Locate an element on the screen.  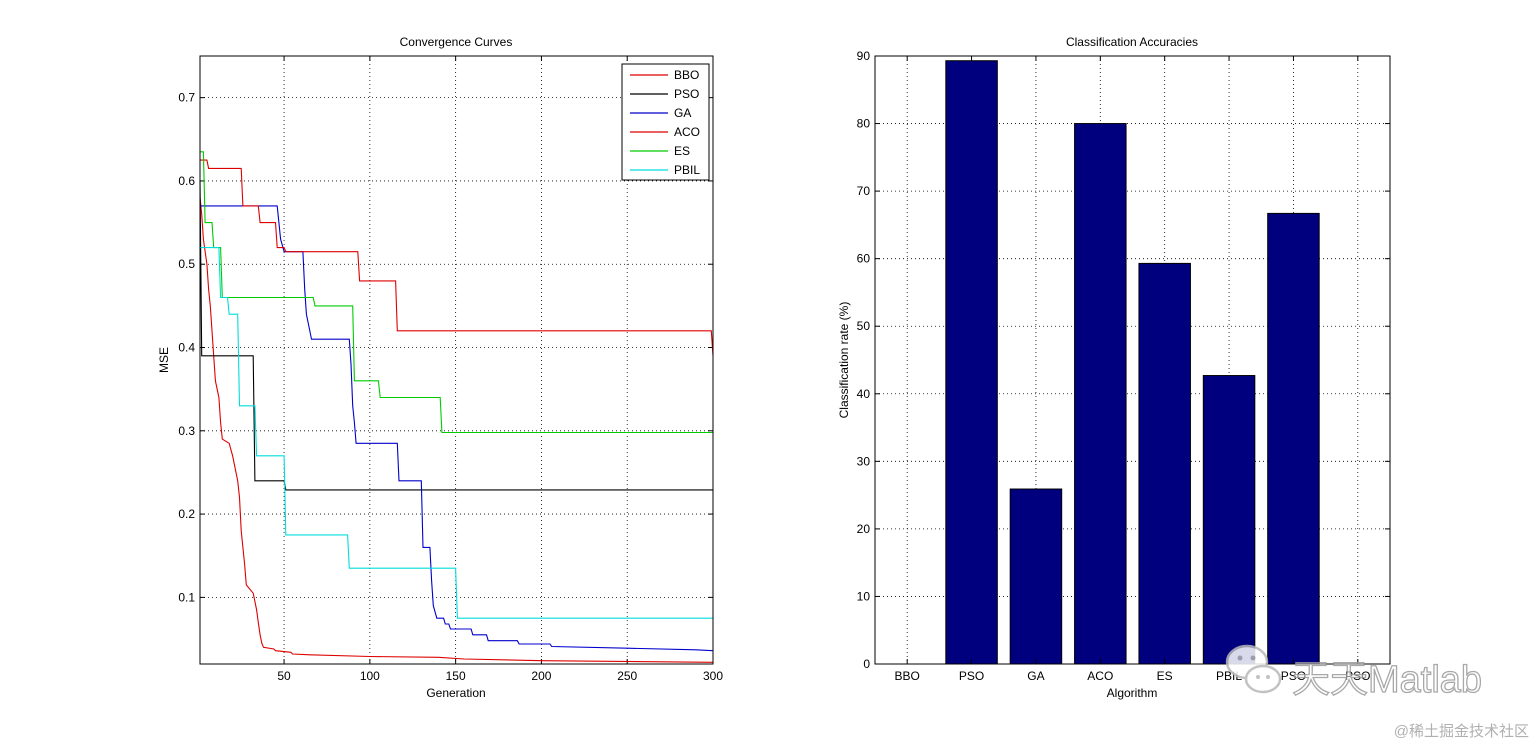
y-tick-label: 50 is located at coordinates (864, 326).